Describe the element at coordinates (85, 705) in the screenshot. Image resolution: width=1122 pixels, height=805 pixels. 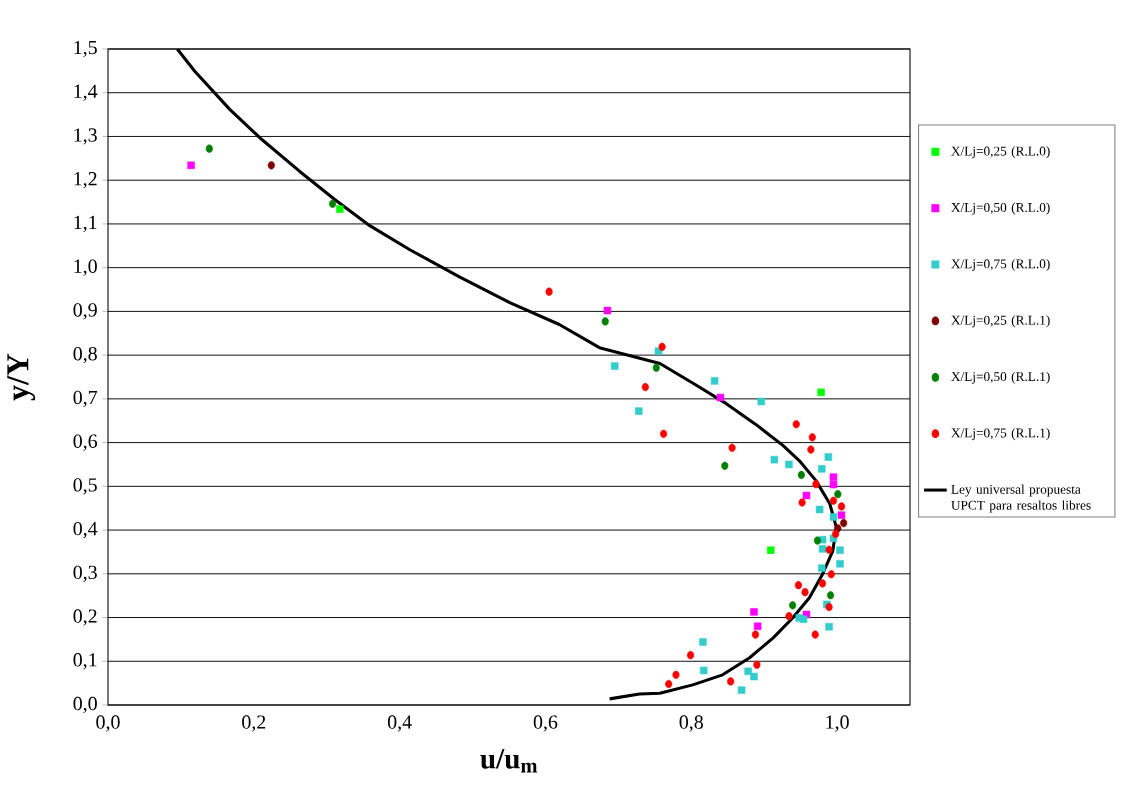
I see `y-tick-label: 0,0` at that location.